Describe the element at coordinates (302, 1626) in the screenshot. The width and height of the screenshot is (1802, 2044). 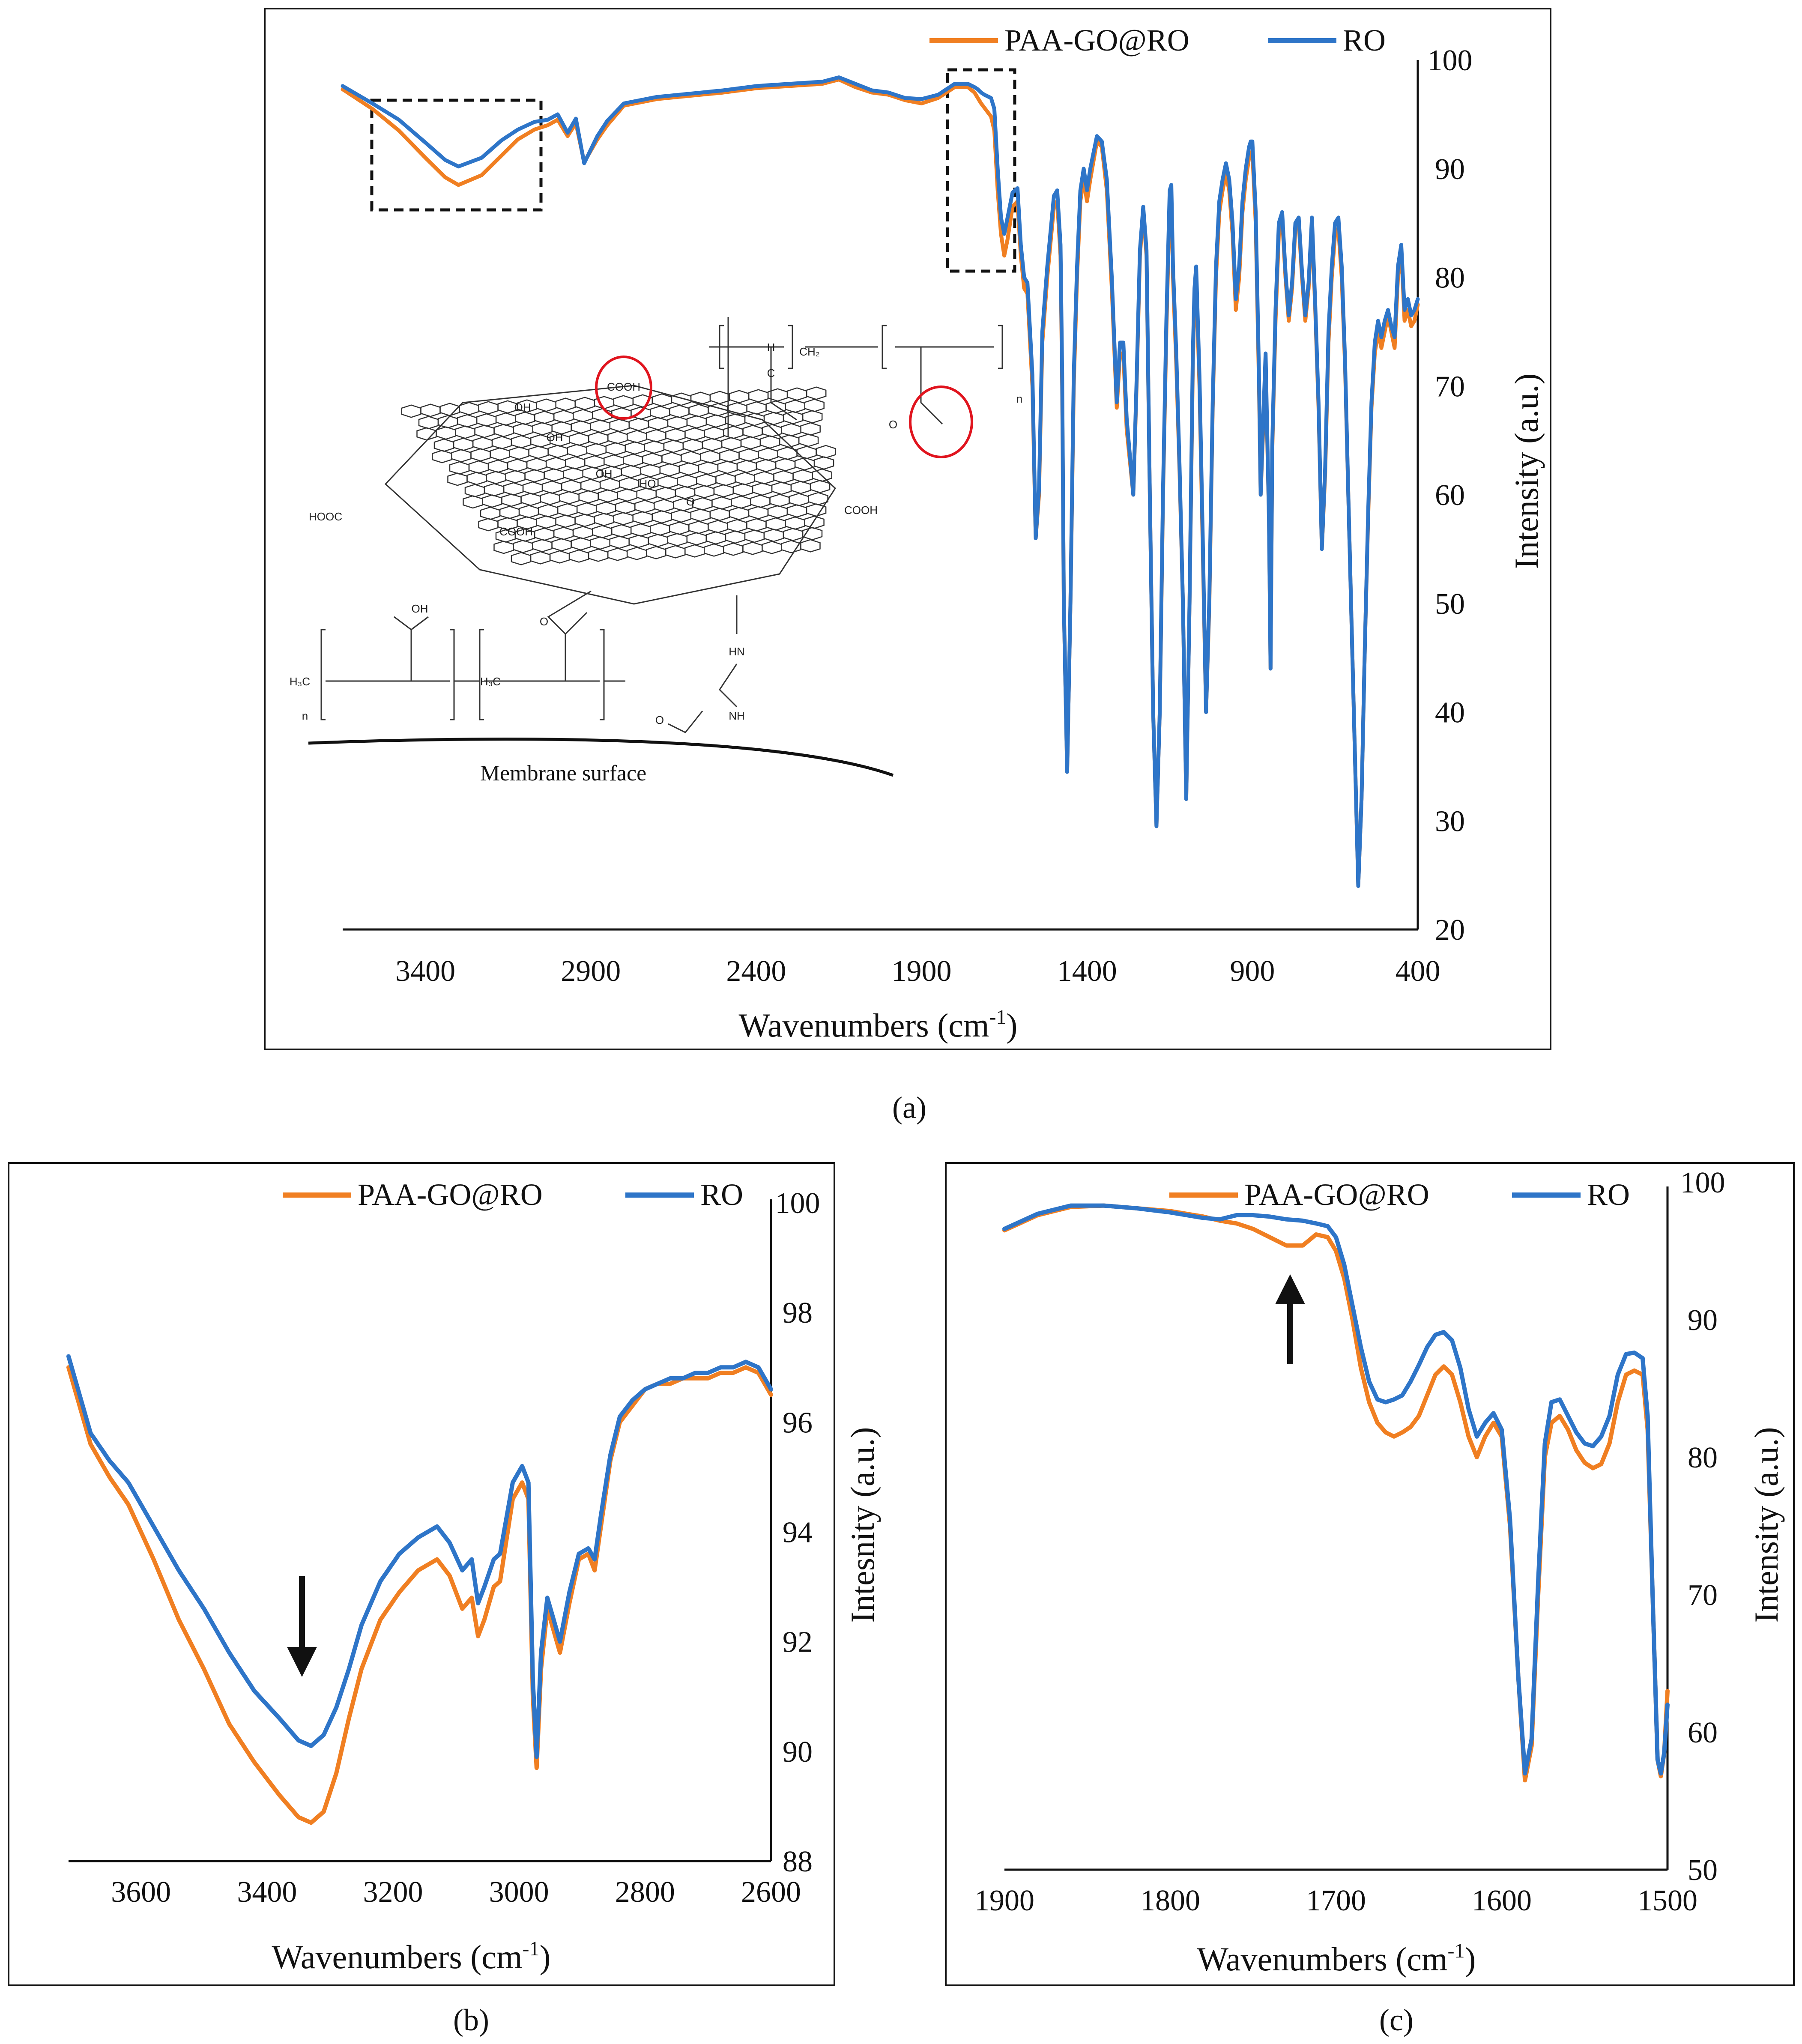
I see `down-arrow-icon` at that location.